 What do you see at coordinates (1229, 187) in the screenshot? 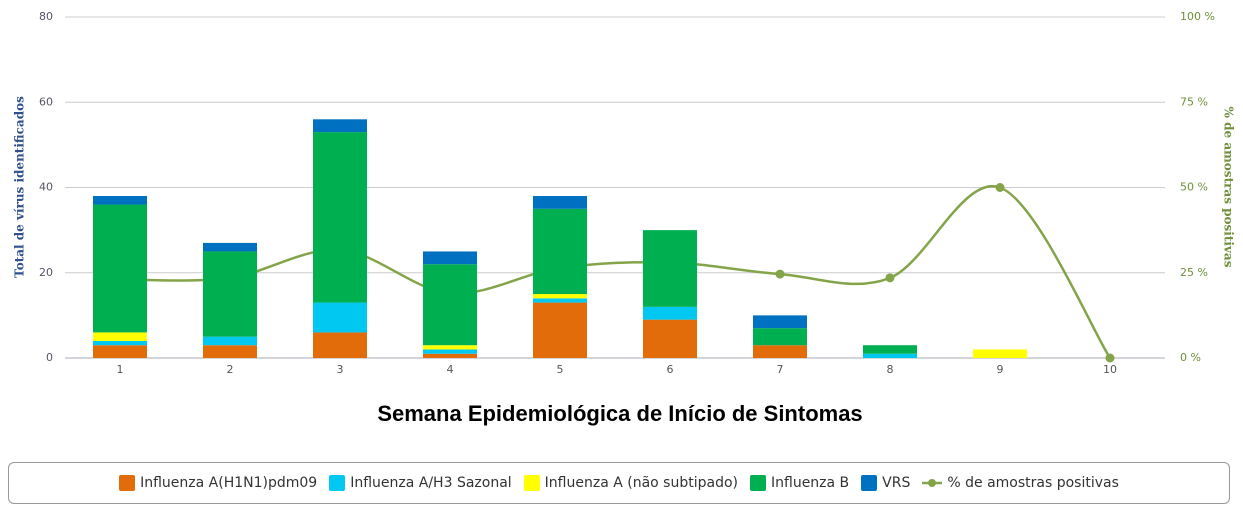
I see `y2-axis-title: % de amostras positivas` at bounding box center [1229, 187].